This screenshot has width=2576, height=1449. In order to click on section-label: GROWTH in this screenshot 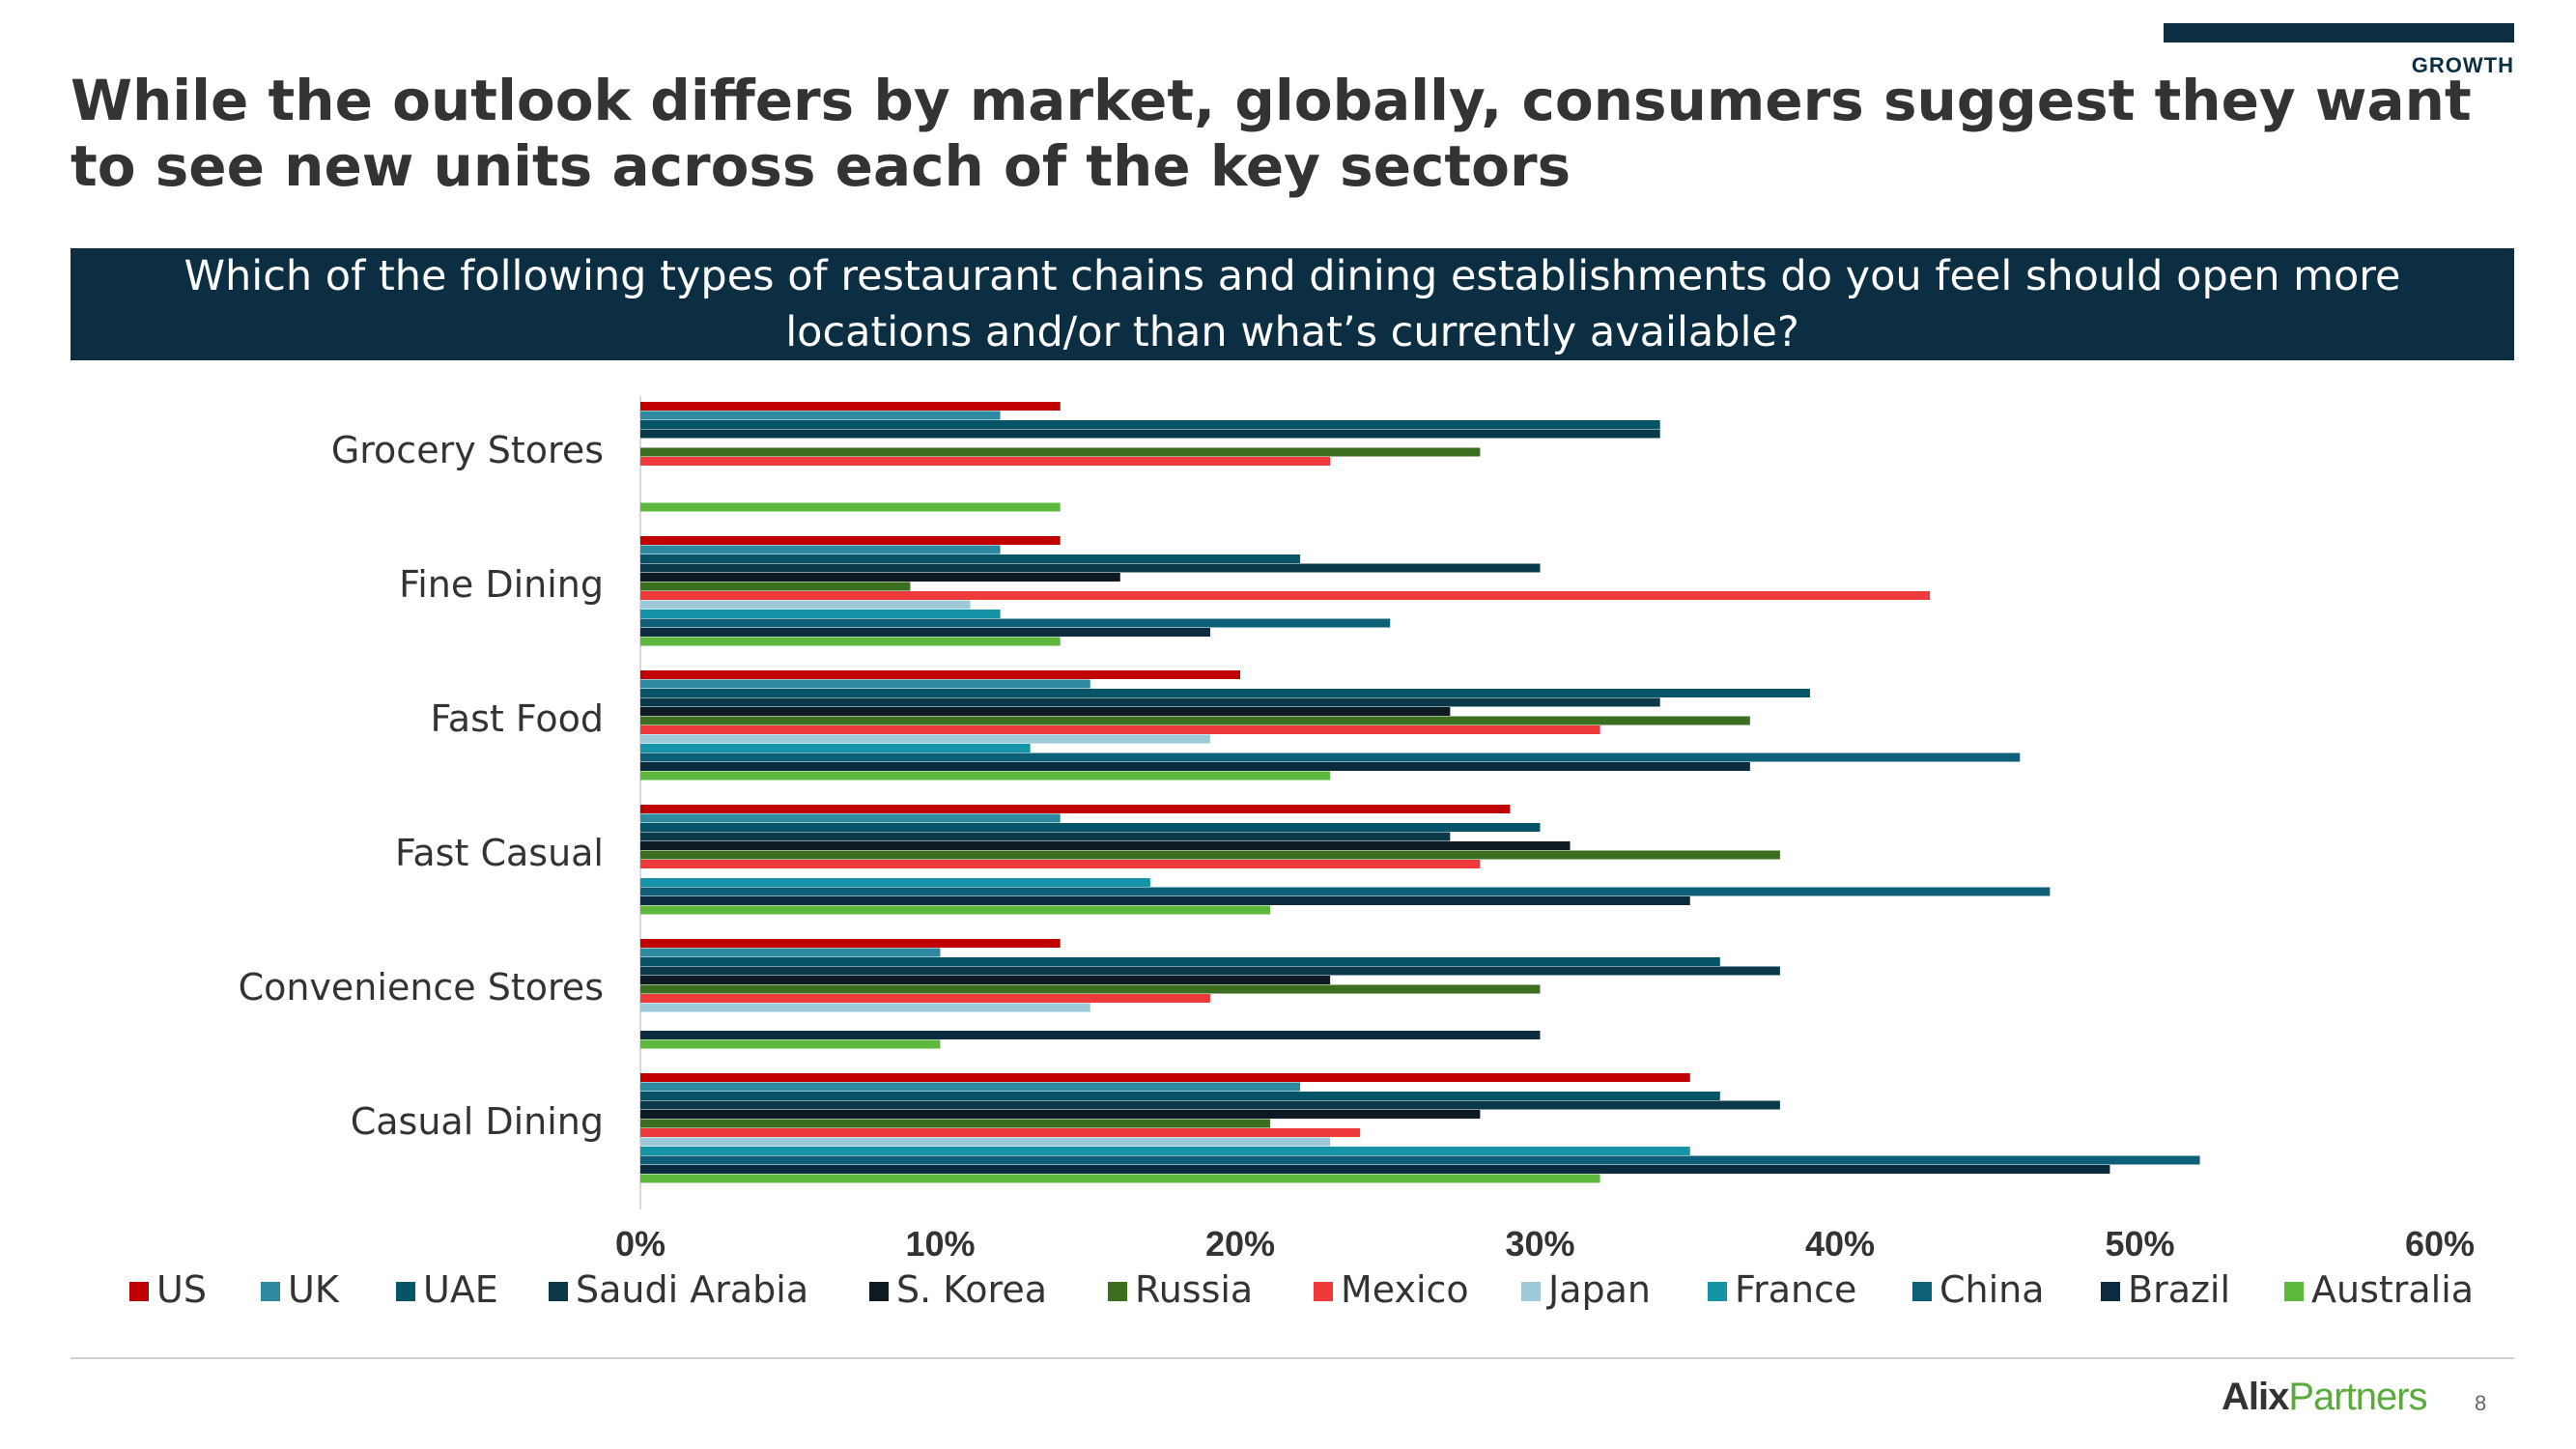, I will do `click(2462, 65)`.